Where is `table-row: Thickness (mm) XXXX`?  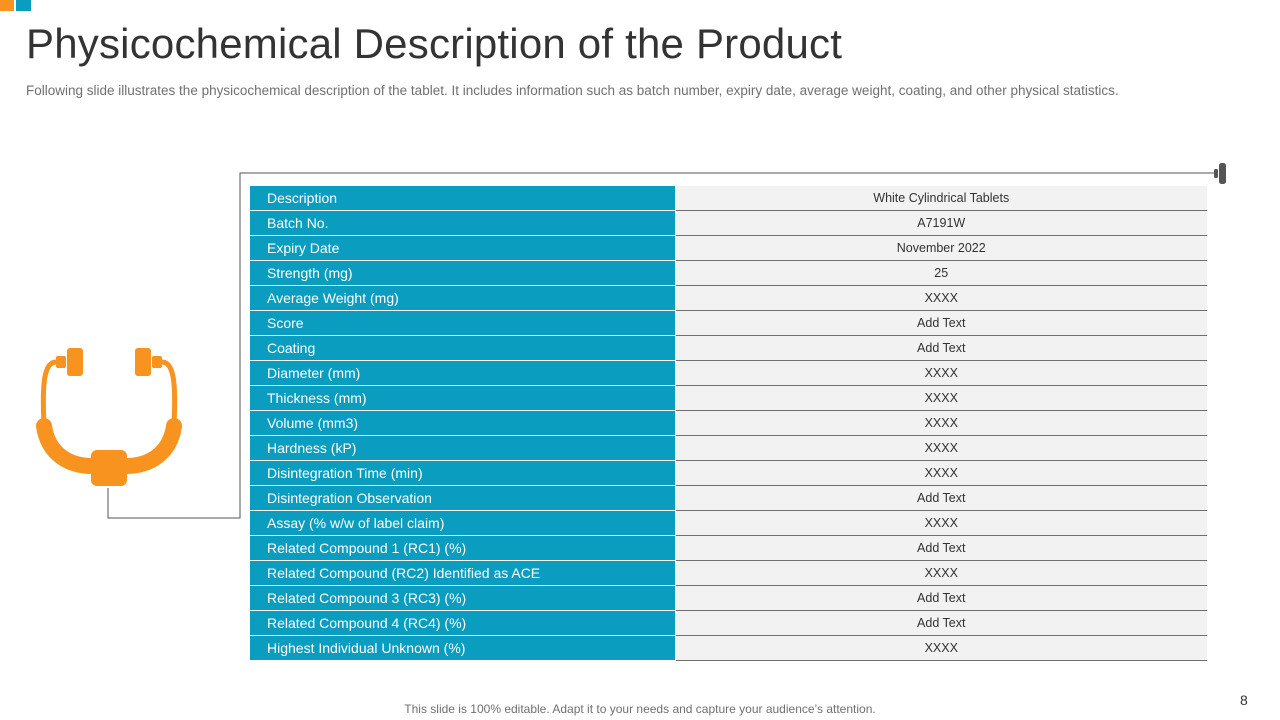 table-row: Thickness (mm) XXXX is located at coordinates (728, 398).